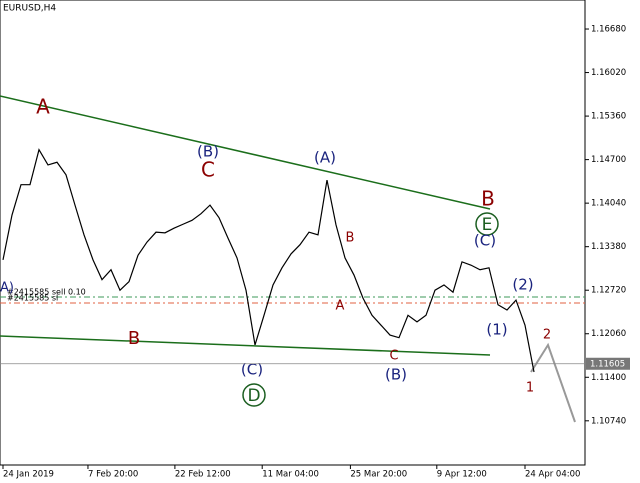 The height and width of the screenshot is (483, 640). I want to click on x-tick-label: 22 Feb 12:00, so click(203, 475).